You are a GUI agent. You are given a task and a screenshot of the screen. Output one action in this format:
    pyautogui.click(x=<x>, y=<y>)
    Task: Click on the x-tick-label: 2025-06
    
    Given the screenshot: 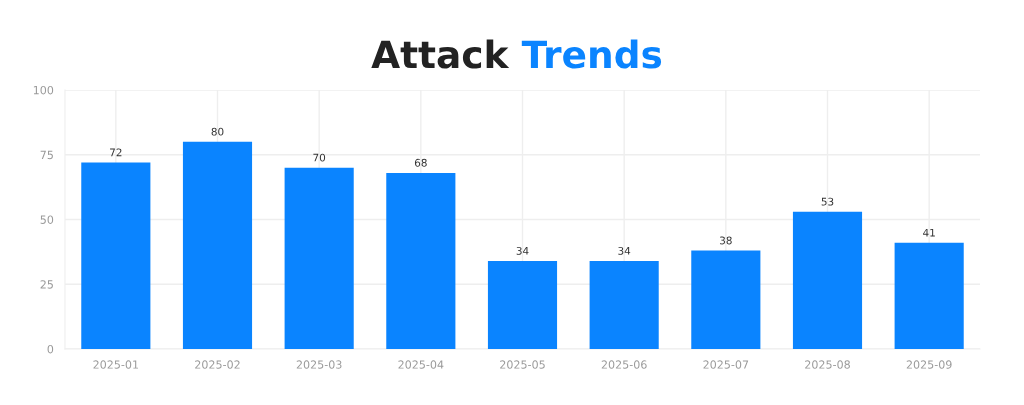 What is the action you would take?
    pyautogui.click(x=624, y=364)
    